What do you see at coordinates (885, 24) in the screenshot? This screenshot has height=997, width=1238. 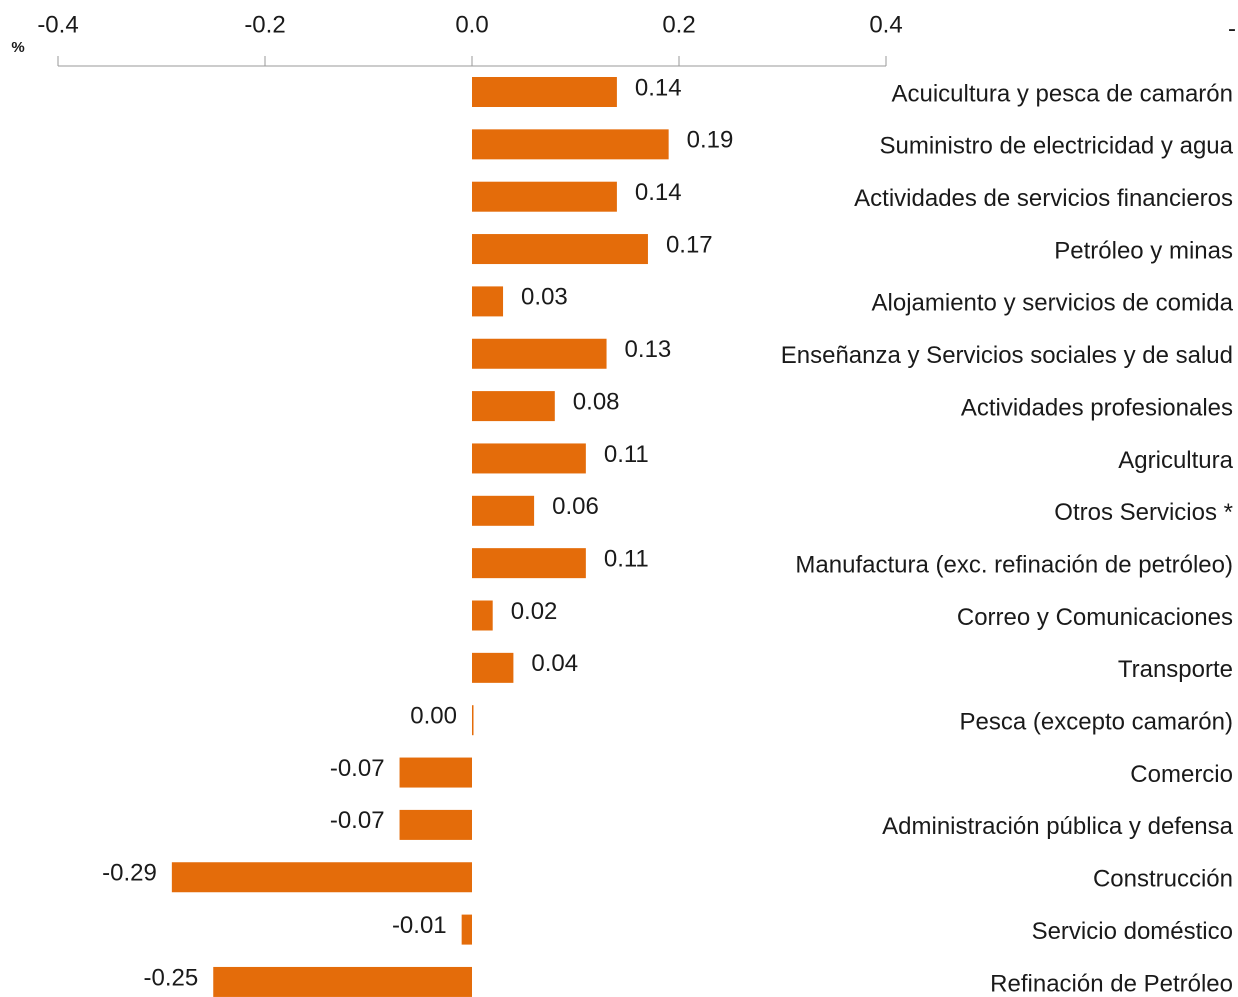 I see `x-tick-label: 0.4` at bounding box center [885, 24].